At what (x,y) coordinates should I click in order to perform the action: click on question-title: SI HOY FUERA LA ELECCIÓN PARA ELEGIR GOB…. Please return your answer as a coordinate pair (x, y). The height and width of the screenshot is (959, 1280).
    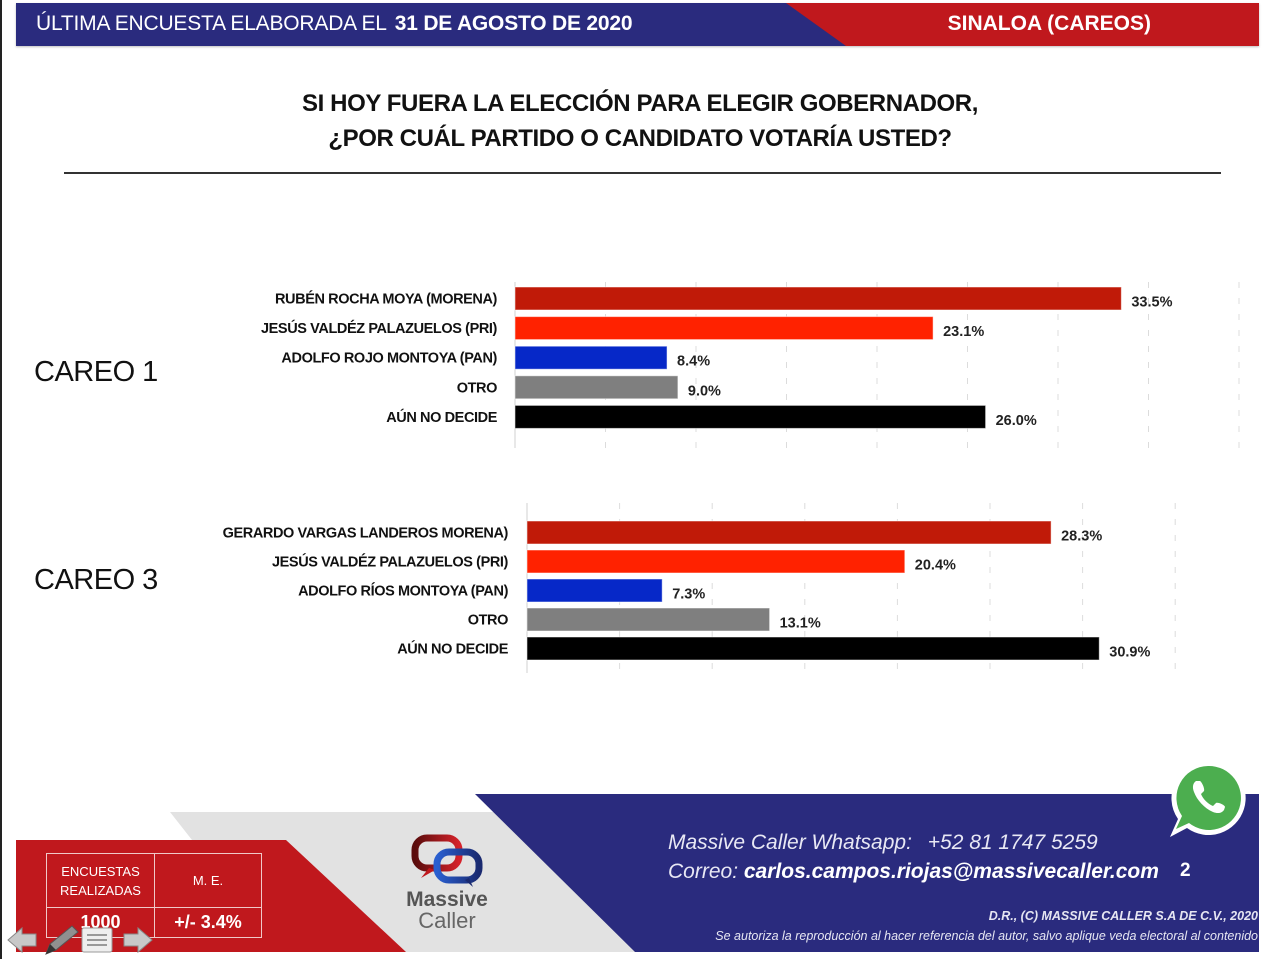
    Looking at the image, I should click on (640, 121).